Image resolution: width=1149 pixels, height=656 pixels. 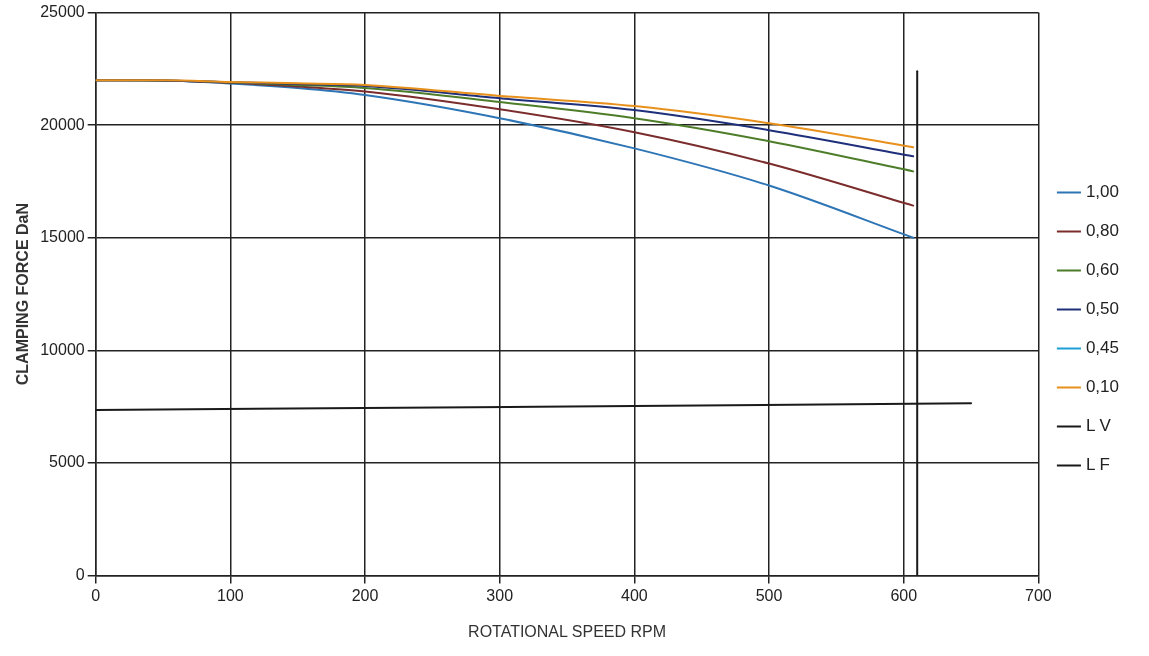 What do you see at coordinates (96, 595) in the screenshot?
I see `x-tick-label: 0` at bounding box center [96, 595].